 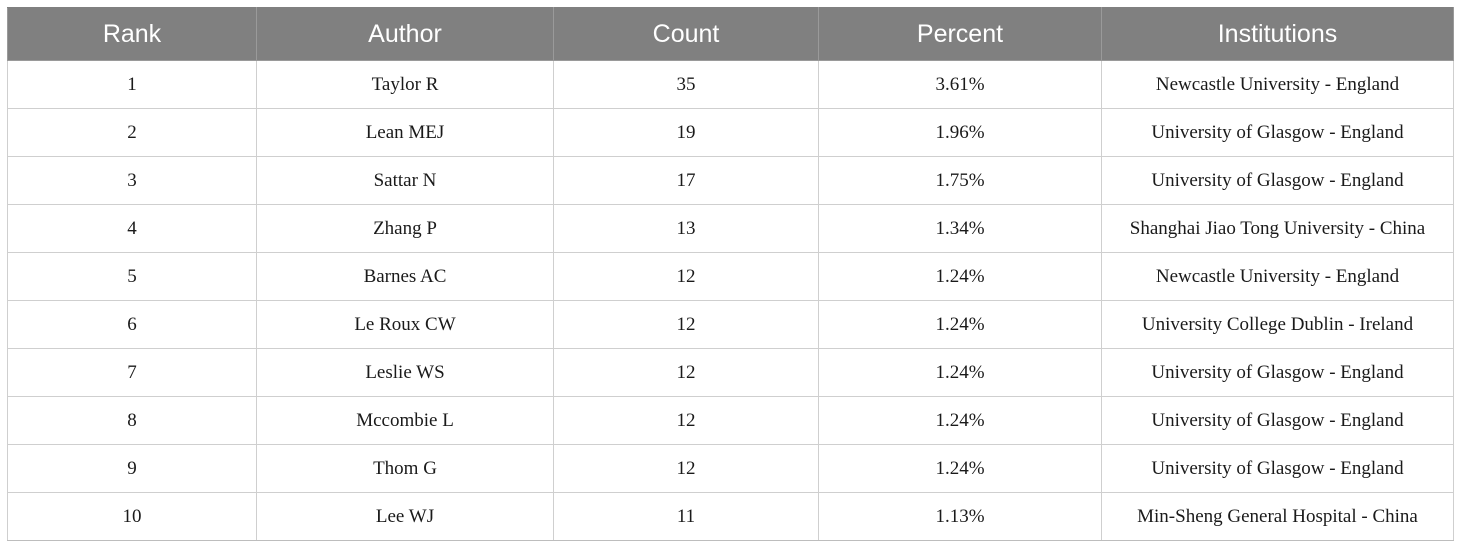 I want to click on cell-author: Barnes AC, so click(x=405, y=276).